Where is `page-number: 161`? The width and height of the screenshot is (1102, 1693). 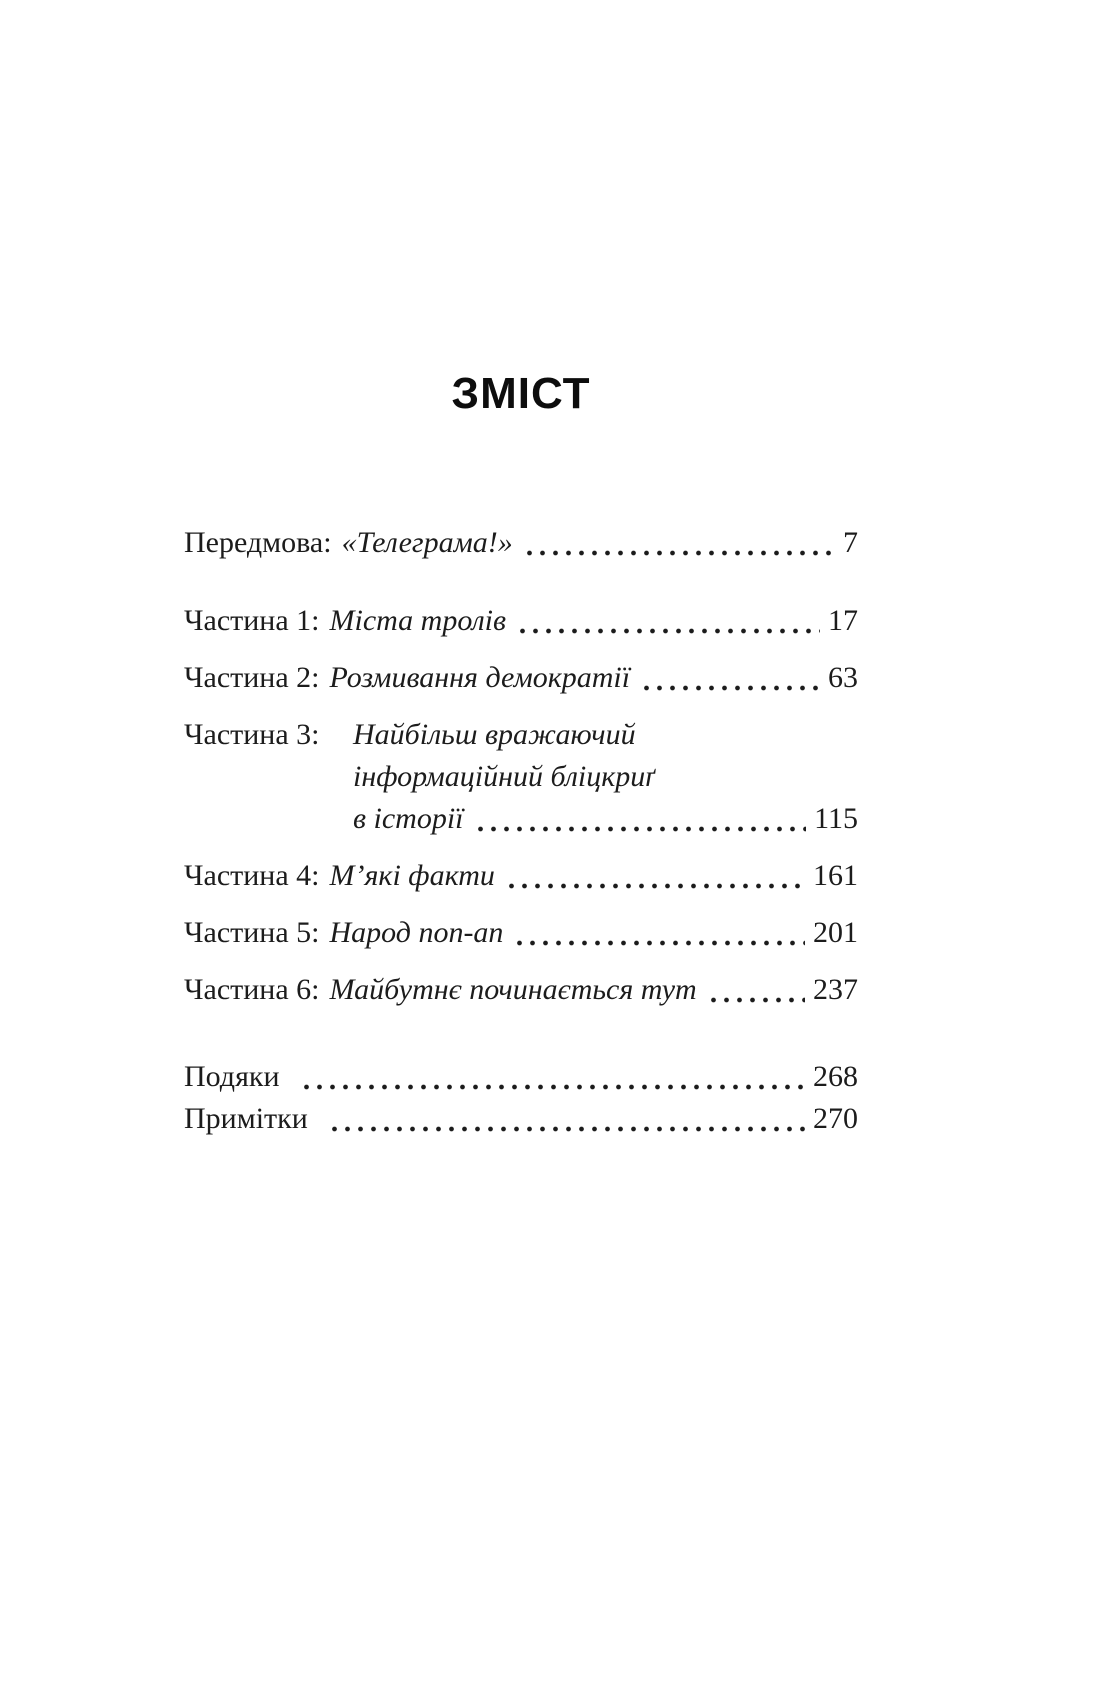 page-number: 161 is located at coordinates (835, 875).